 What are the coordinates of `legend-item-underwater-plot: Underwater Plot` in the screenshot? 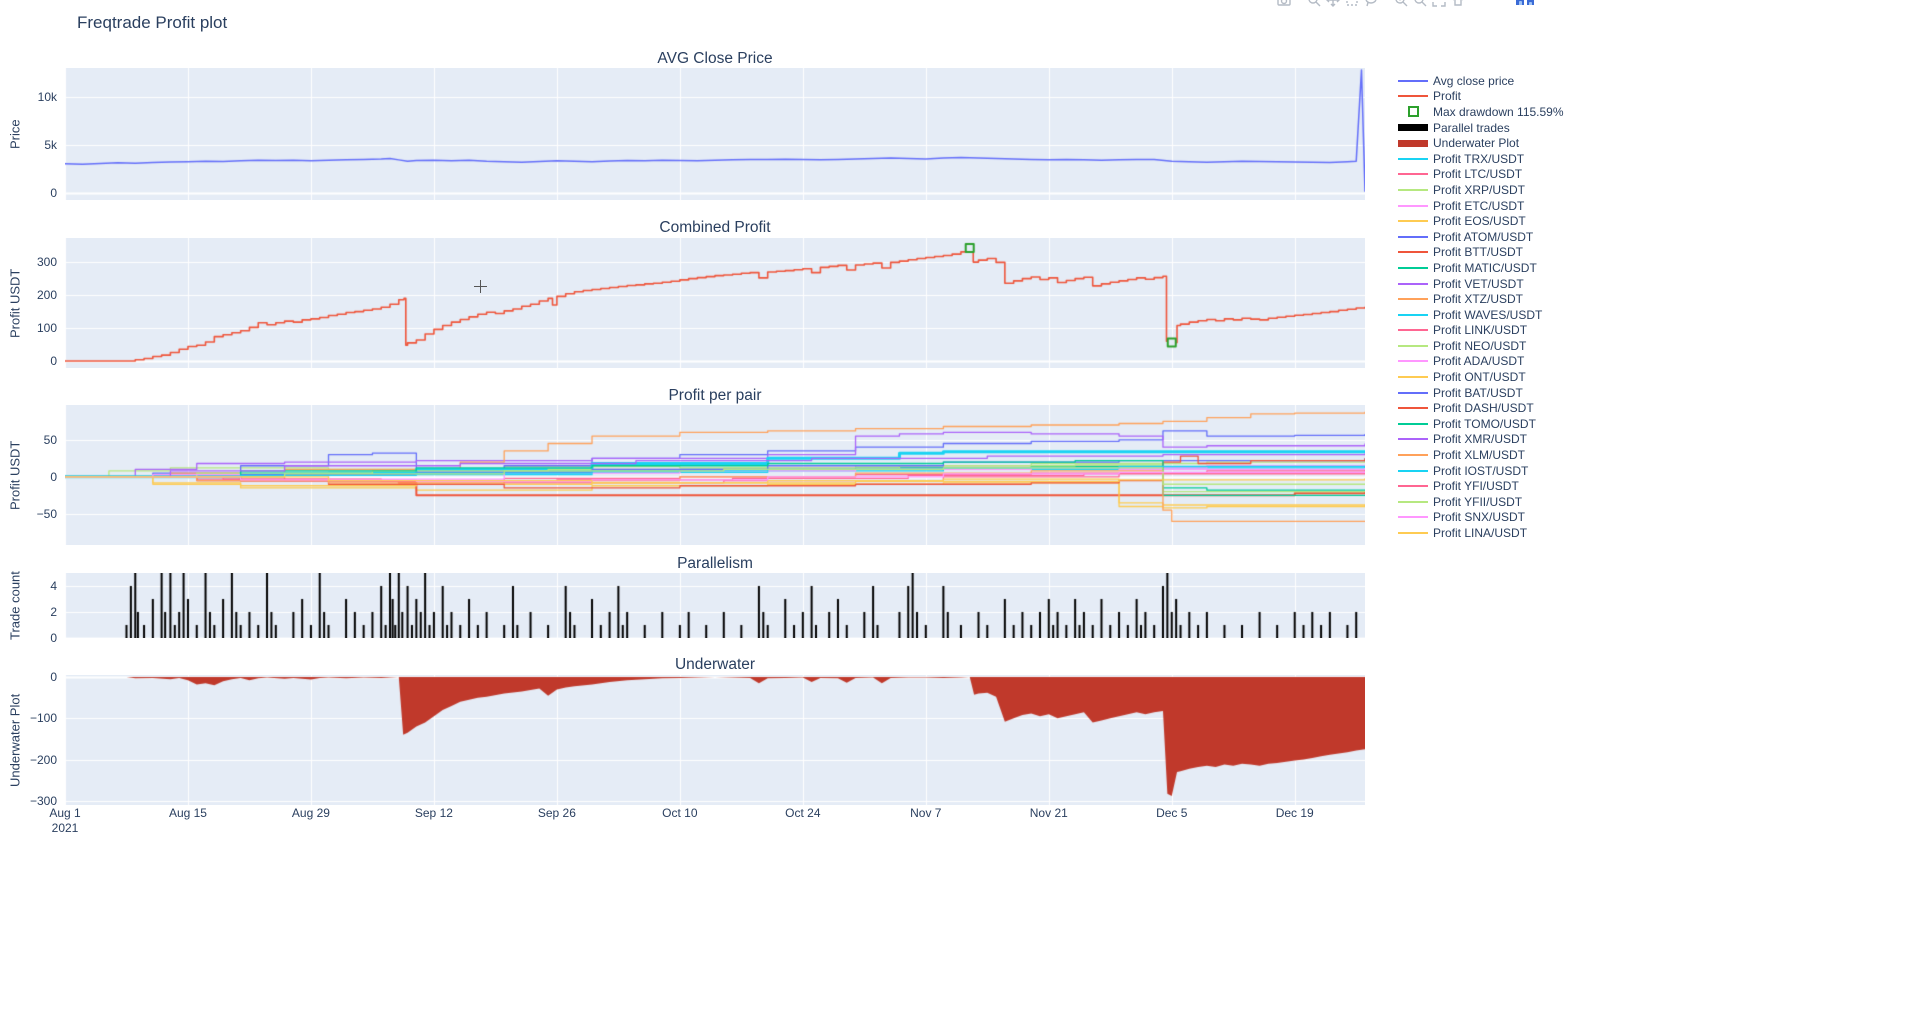 It's located at (1481, 143).